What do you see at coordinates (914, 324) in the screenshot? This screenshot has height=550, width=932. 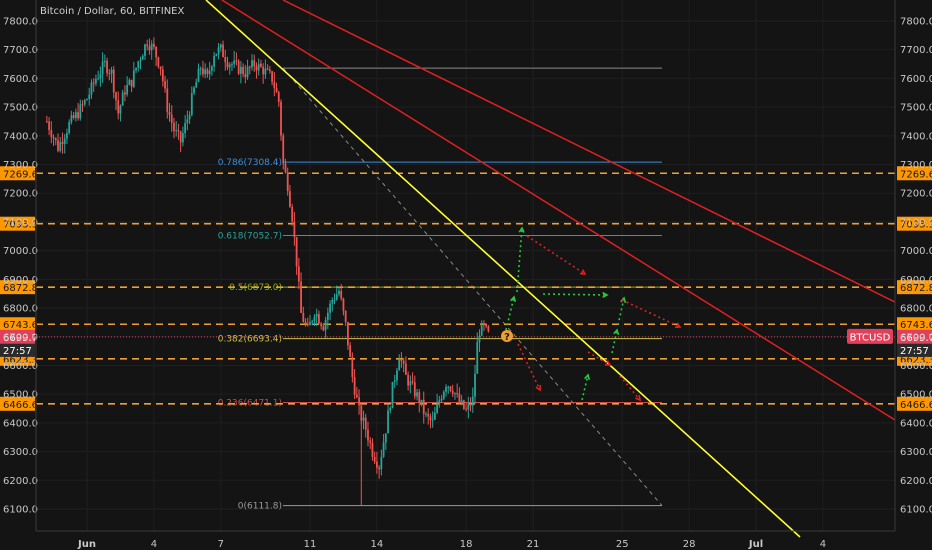 I see `level-tag-right` at bounding box center [914, 324].